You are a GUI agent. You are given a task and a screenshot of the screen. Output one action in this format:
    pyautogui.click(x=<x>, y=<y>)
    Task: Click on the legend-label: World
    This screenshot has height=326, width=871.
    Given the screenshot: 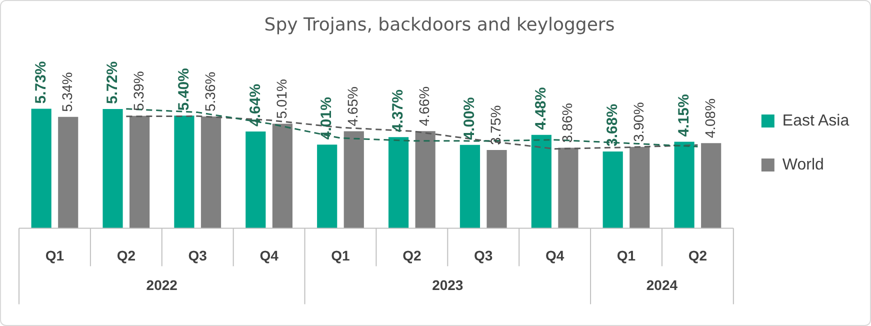 What is the action you would take?
    pyautogui.click(x=803, y=165)
    